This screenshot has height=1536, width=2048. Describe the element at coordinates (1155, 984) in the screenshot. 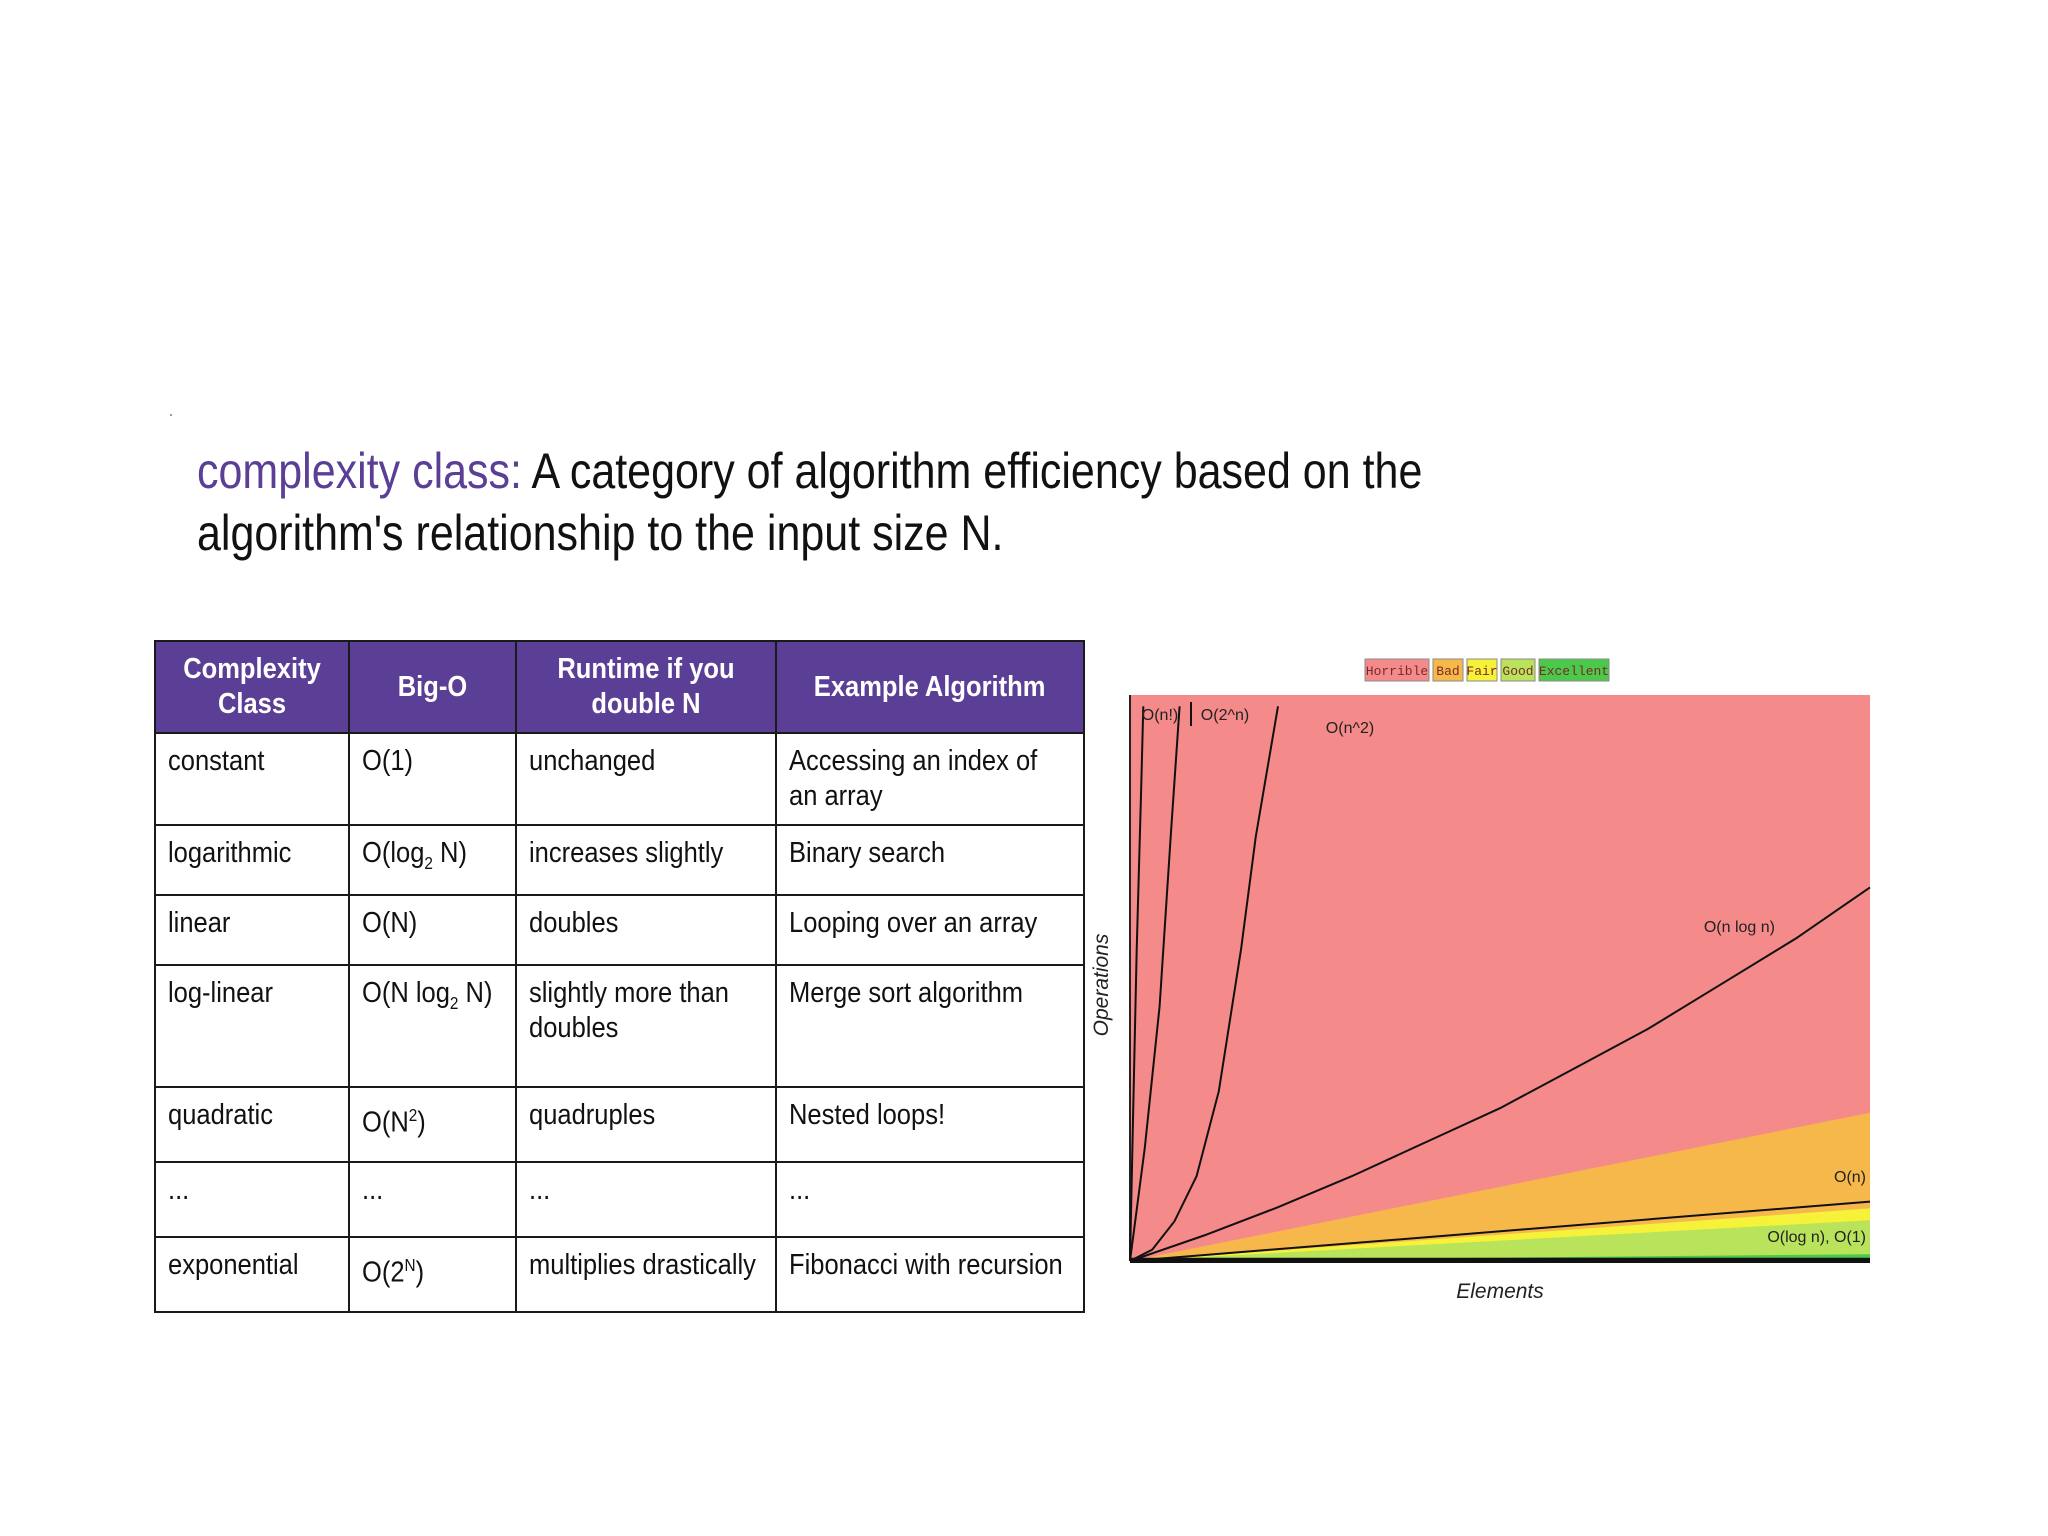

I see `series-line-o-2-n` at that location.